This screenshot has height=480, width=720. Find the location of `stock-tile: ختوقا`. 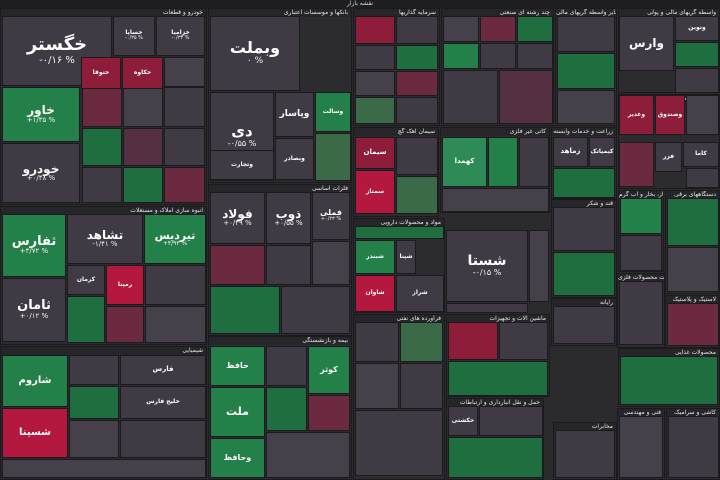

stock-tile: ختوقا is located at coordinates (101, 73).